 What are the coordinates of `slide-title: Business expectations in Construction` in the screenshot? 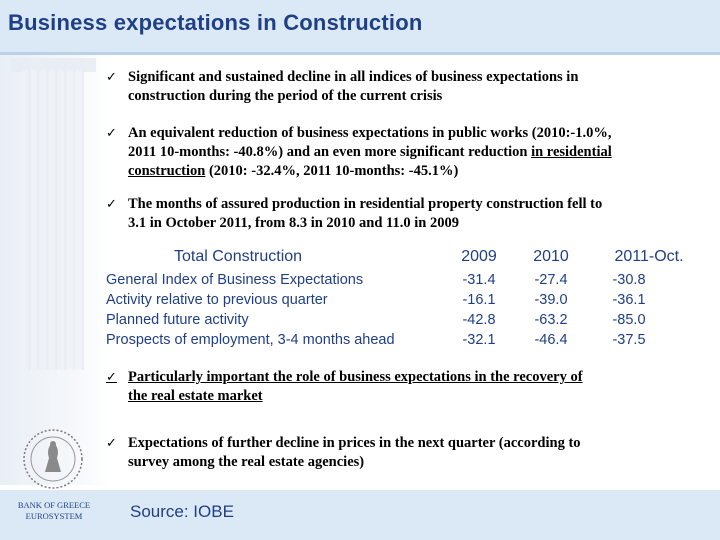 It's located at (215, 22).